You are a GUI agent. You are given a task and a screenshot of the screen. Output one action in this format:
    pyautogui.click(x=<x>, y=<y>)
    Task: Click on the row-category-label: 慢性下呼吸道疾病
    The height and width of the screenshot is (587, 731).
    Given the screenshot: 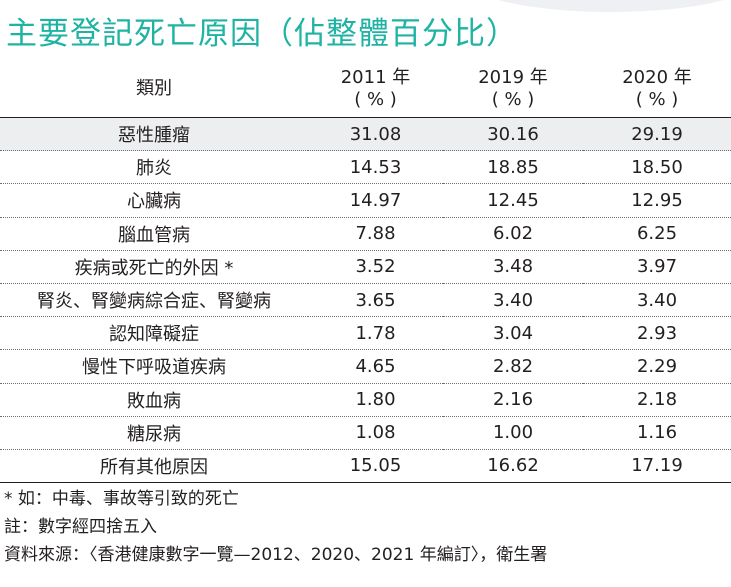 What is the action you would take?
    pyautogui.click(x=154, y=366)
    